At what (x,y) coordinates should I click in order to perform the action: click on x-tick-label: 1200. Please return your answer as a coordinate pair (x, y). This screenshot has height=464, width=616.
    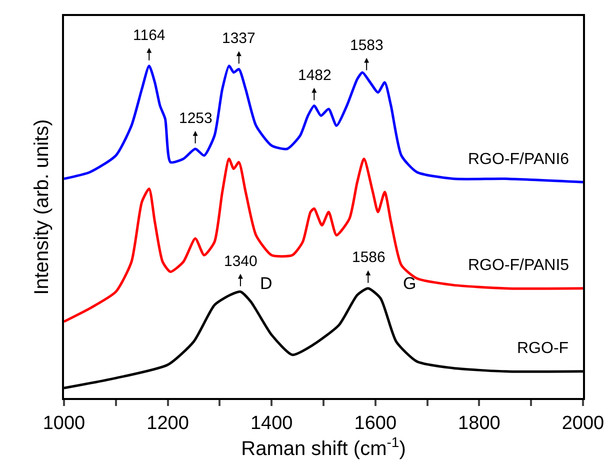
    Looking at the image, I should click on (167, 423).